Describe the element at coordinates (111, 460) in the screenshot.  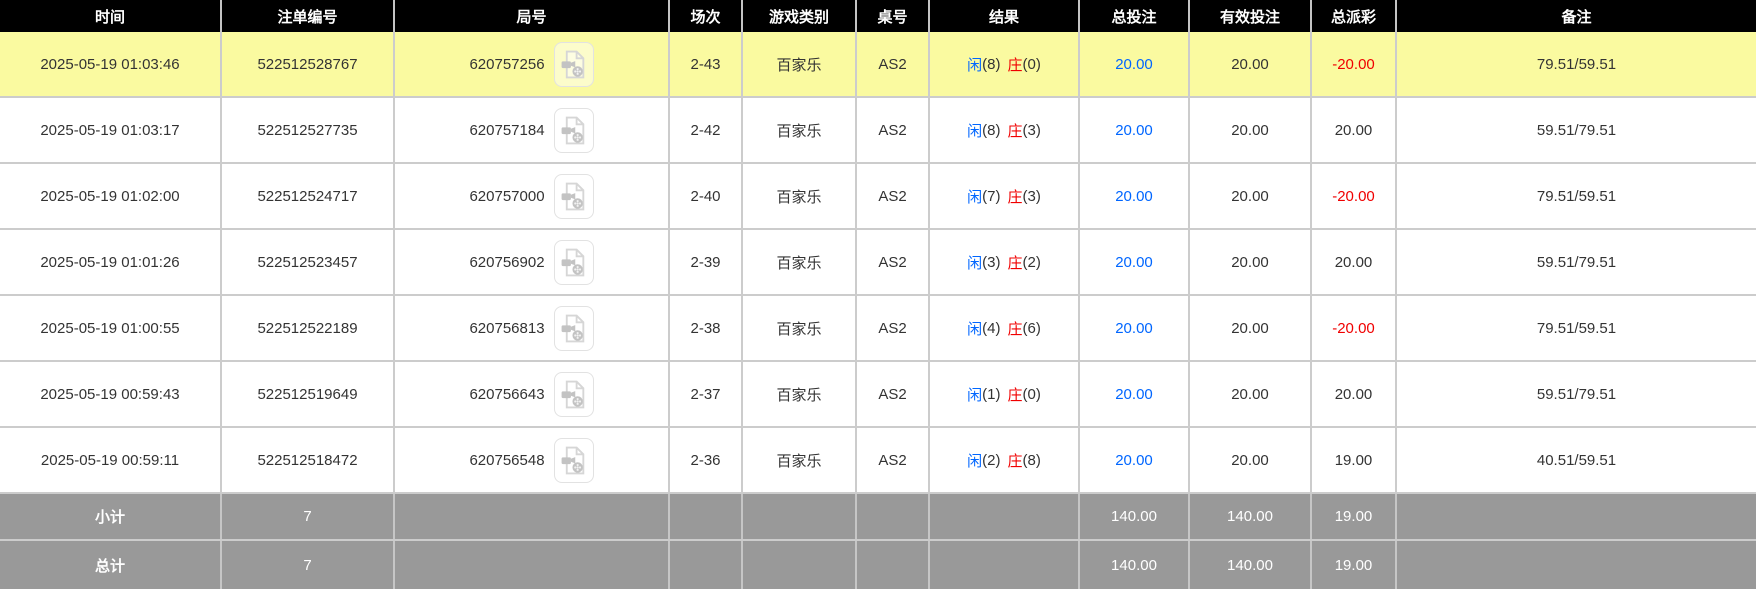
I see `time-cell: 2025-05-19 00:59:11` at that location.